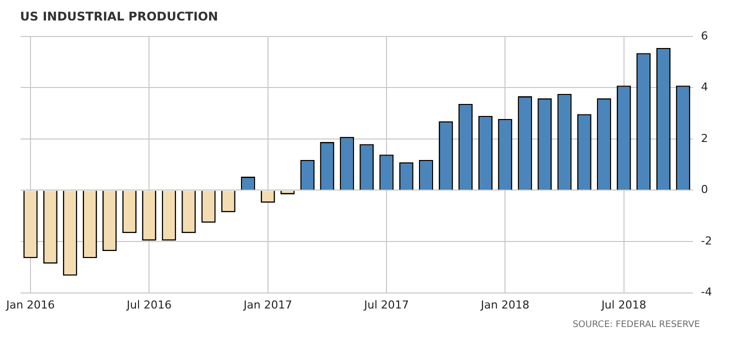  Describe the element at coordinates (505, 305) in the screenshot. I see `x-tick-label: Jan 2018` at that location.